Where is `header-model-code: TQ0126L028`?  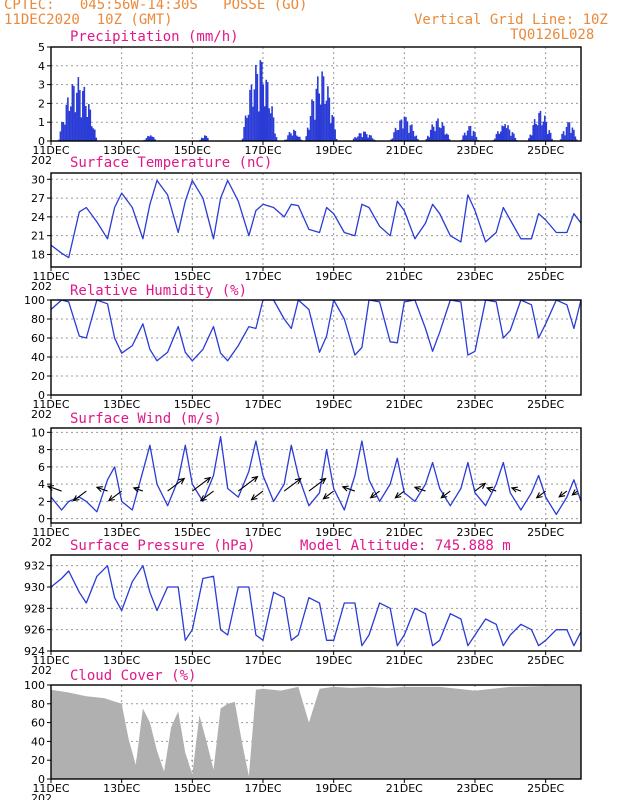 header-model-code: TQ0126L028 is located at coordinates (552, 35).